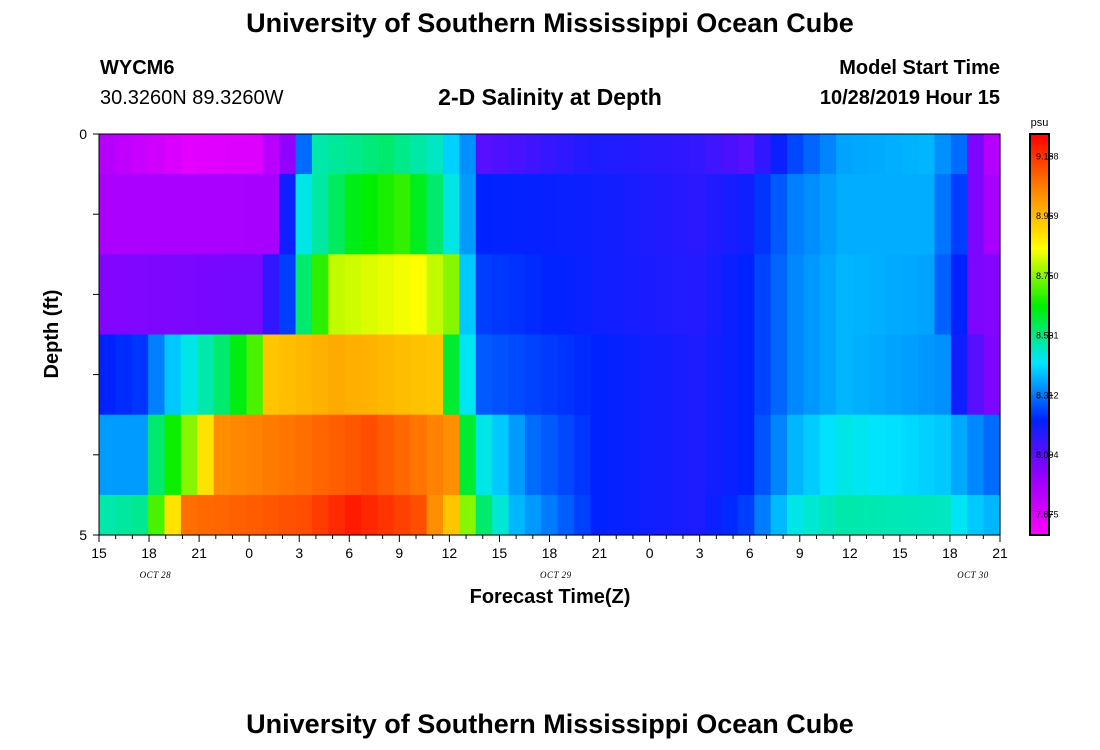 The height and width of the screenshot is (750, 1100). Describe the element at coordinates (700, 553) in the screenshot. I see `x-tick-label: 3` at that location.